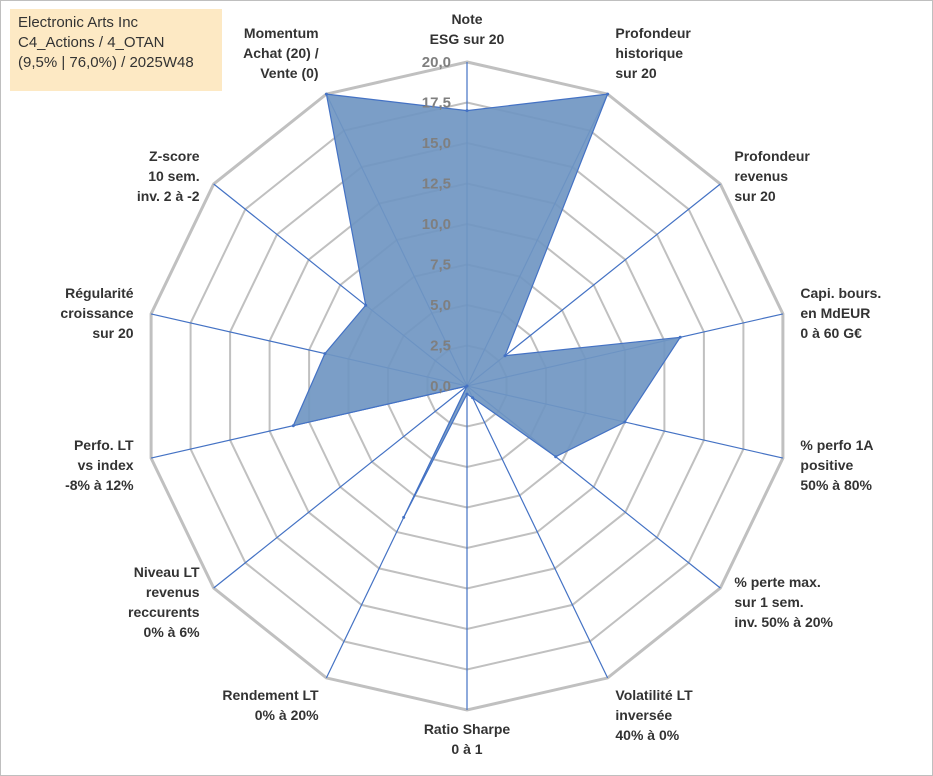 The image size is (933, 776). What do you see at coordinates (467, 739) in the screenshot?
I see `axis-label-7: Ratio Sharpe 0 à 1` at bounding box center [467, 739].